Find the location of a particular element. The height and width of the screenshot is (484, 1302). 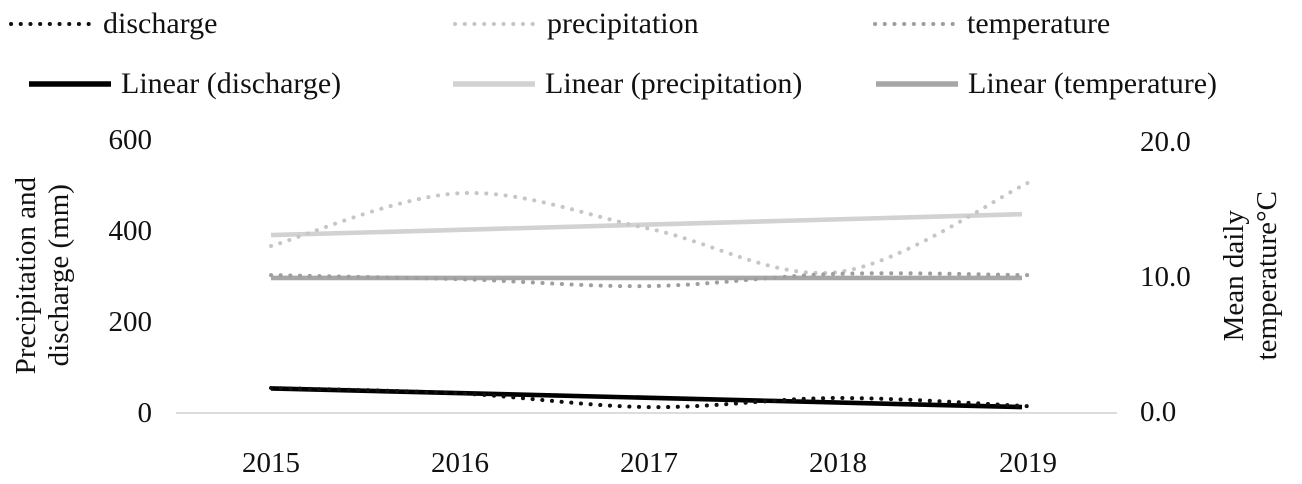

legend-item-linear-discharge: Linear (discharge) is located at coordinates (183, 84).